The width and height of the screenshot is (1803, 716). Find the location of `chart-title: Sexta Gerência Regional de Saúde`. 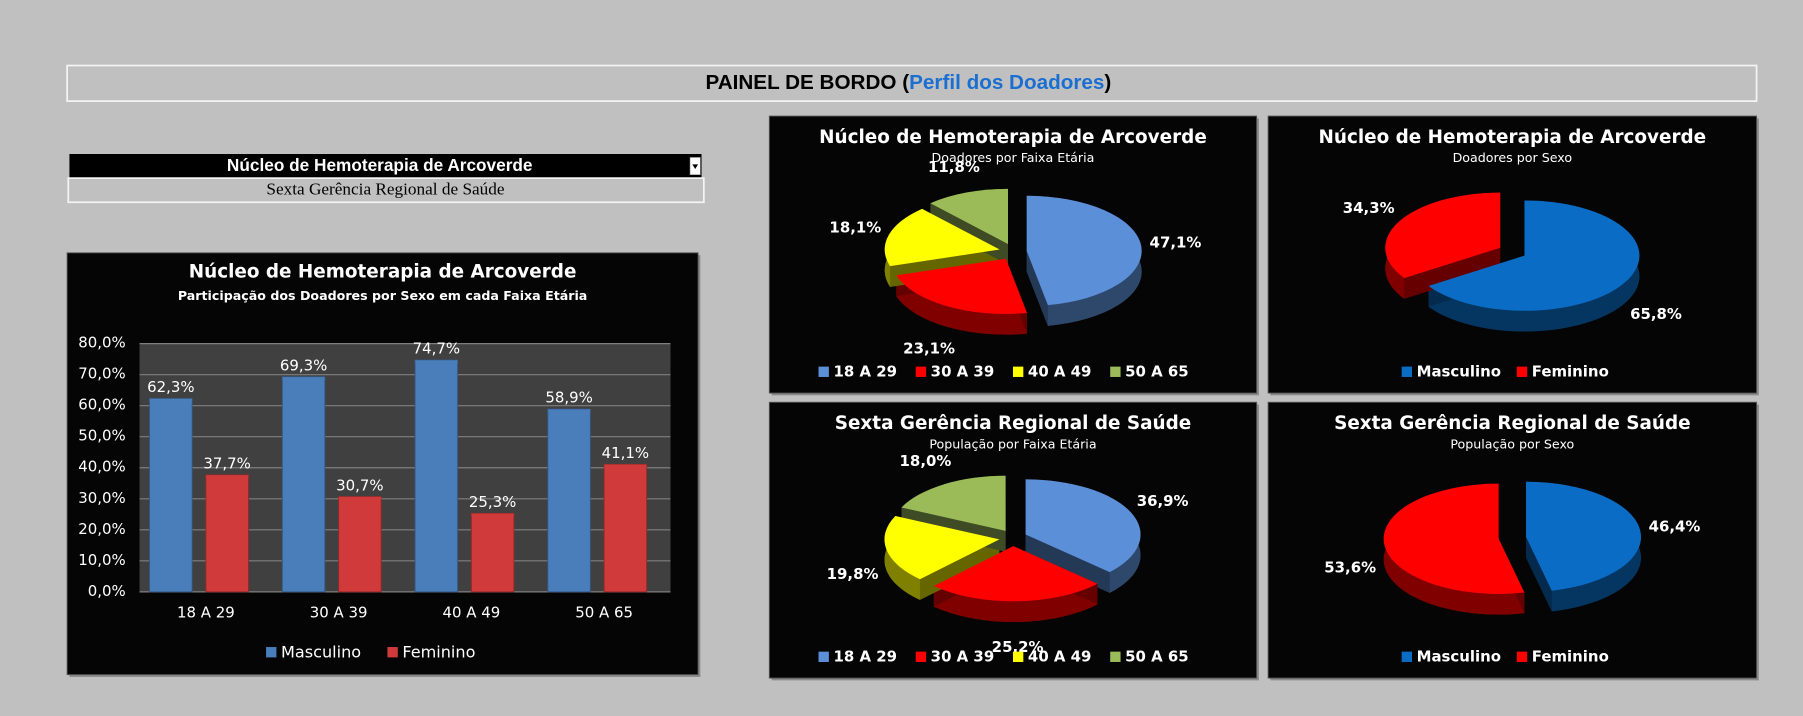

chart-title: Sexta Gerência Regional de Saúde is located at coordinates (1512, 423).